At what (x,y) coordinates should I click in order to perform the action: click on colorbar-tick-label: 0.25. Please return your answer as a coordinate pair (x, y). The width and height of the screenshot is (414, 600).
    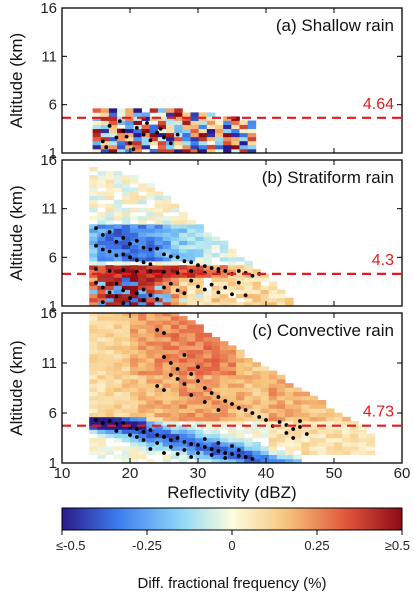
    Looking at the image, I should click on (316, 545).